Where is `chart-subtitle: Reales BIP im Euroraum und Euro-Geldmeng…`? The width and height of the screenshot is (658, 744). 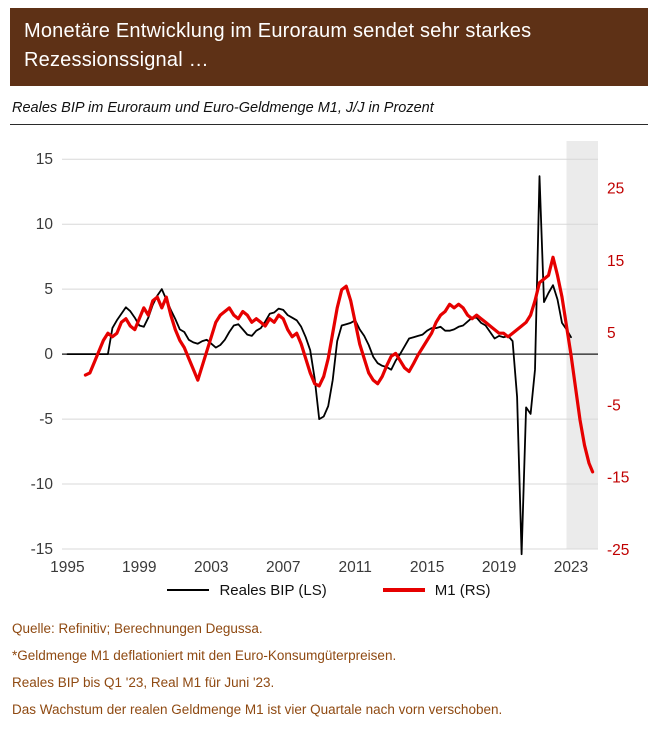
chart-subtitle: Reales BIP im Euroraum und Euro-Geldmeng… is located at coordinates (223, 108).